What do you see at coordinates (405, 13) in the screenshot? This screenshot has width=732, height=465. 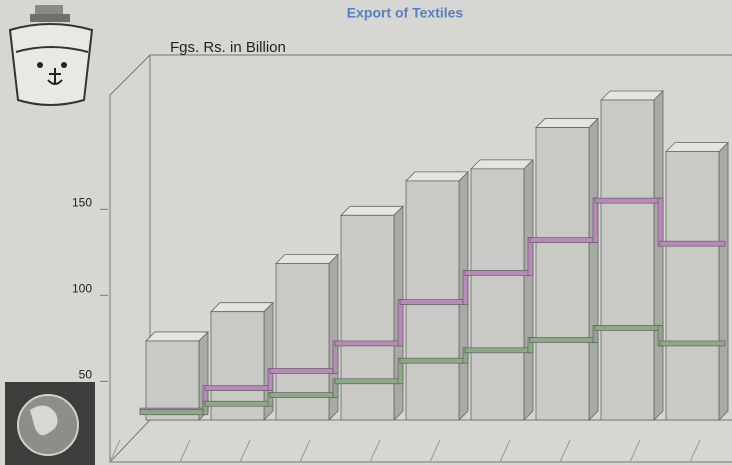 I see `chart-title: Export of Textiles` at bounding box center [405, 13].